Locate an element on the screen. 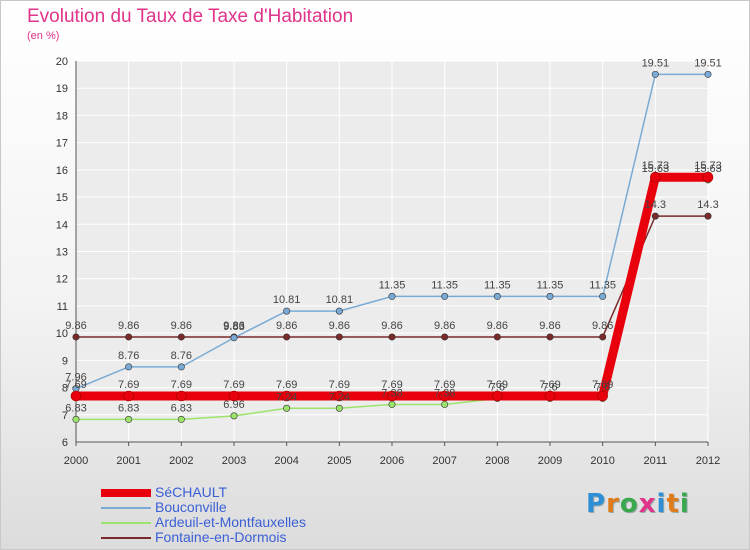 The image size is (750, 550). data-label: 15.73 is located at coordinates (656, 166).